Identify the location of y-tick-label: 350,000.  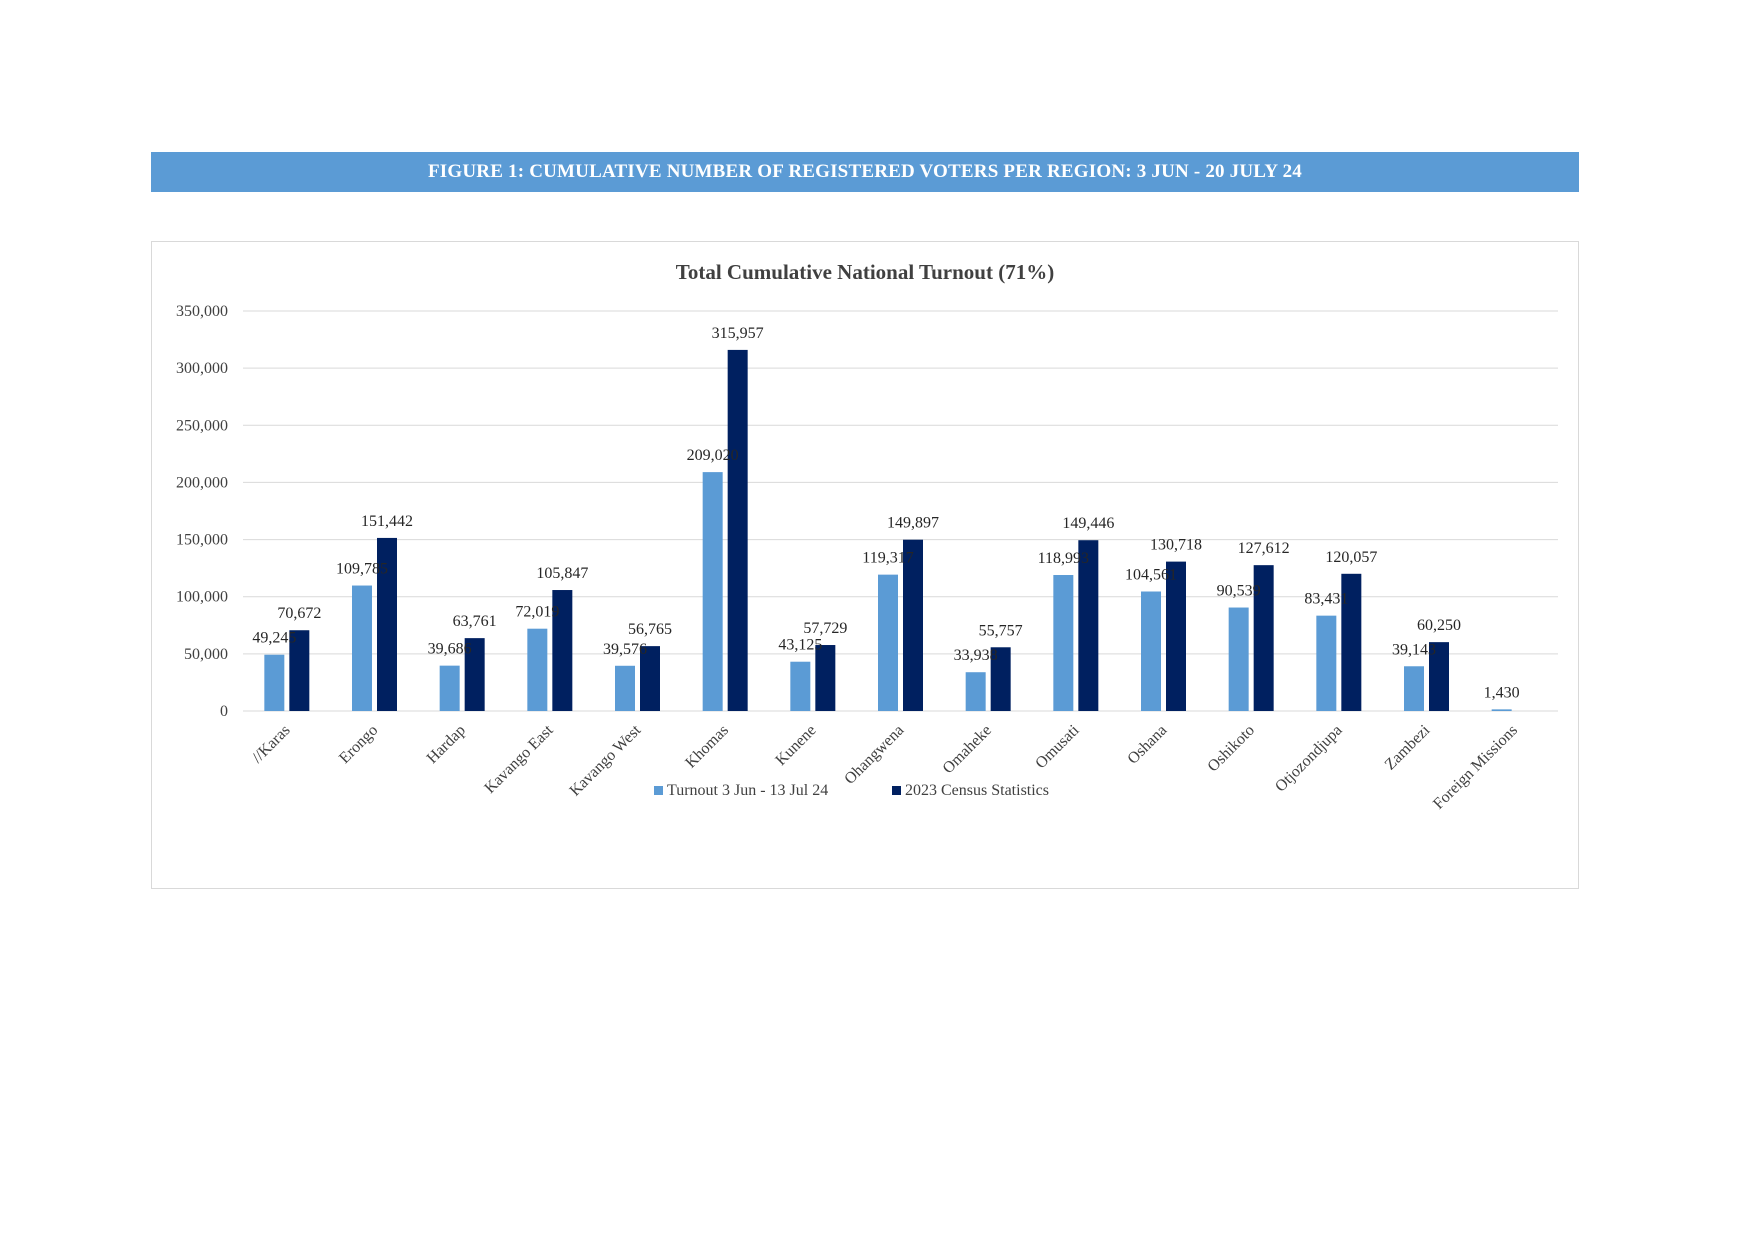
(202, 311).